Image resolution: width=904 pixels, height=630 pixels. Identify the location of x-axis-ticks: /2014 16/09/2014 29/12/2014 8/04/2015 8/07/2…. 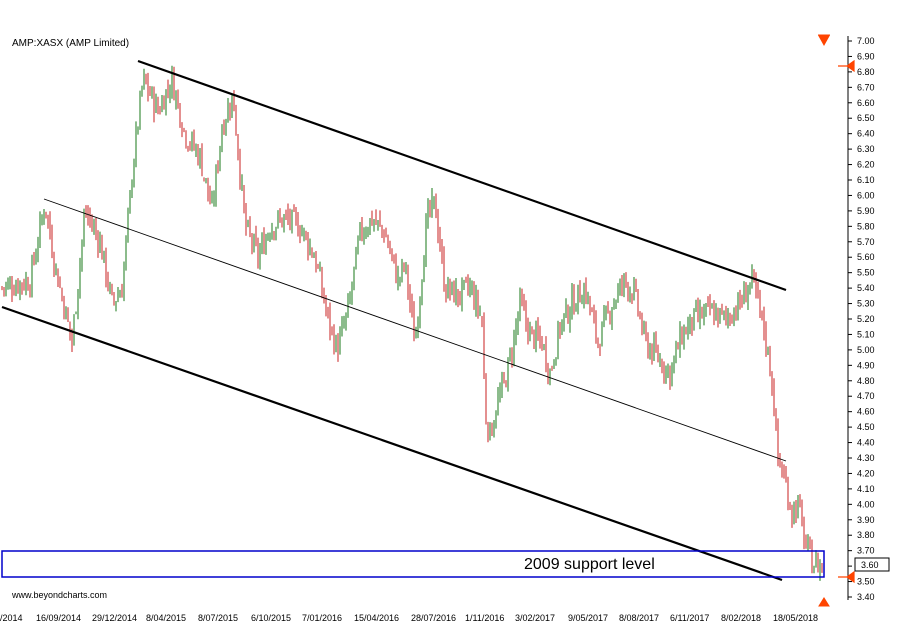
(409, 618).